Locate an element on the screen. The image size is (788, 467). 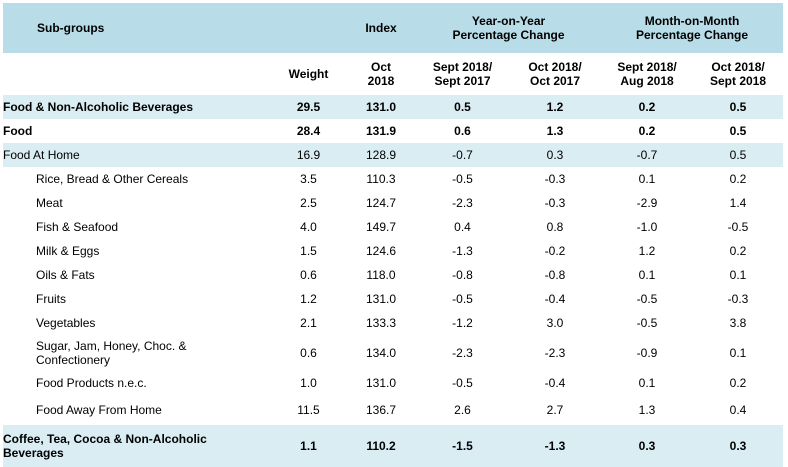
row-name: Food is located at coordinates (18, 131).